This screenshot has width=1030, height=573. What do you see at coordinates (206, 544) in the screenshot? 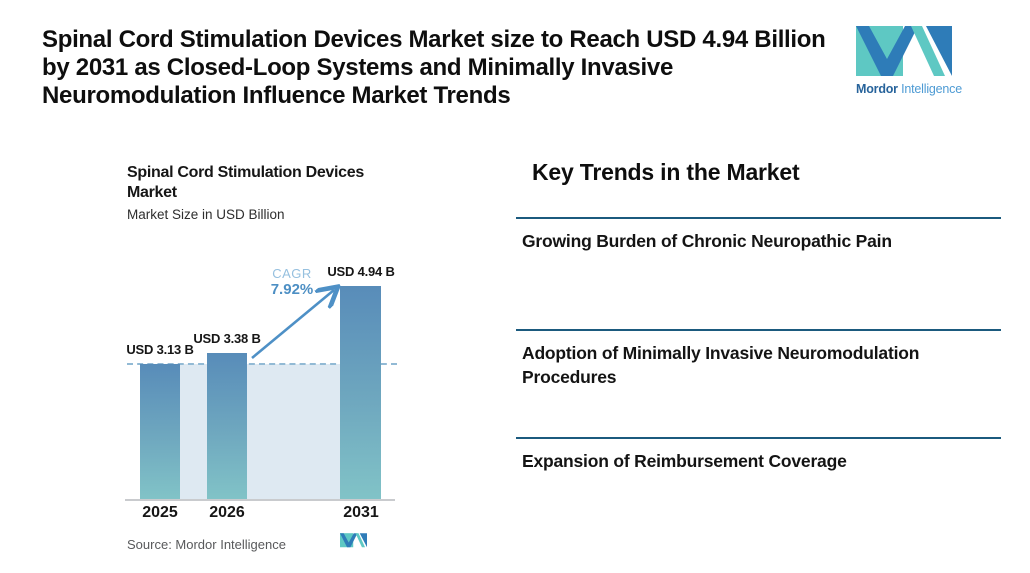
I see `source-attribution: Source: Mordor Intelligence` at bounding box center [206, 544].